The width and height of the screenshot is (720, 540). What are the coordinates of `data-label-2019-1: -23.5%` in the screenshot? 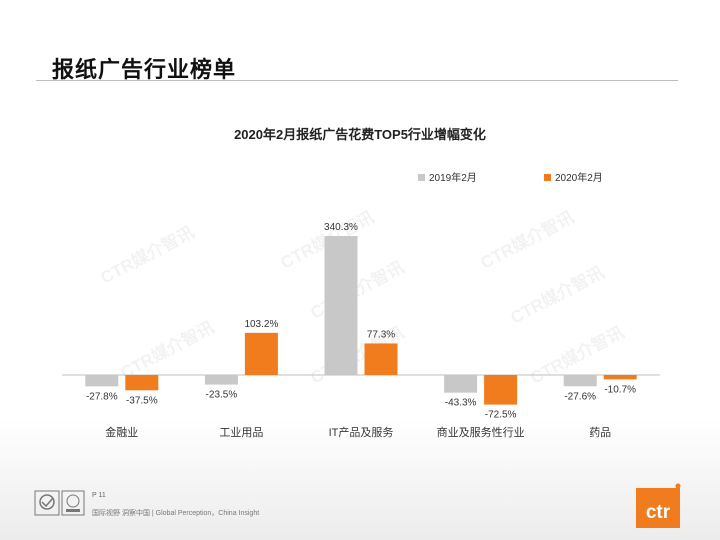 It's located at (222, 395).